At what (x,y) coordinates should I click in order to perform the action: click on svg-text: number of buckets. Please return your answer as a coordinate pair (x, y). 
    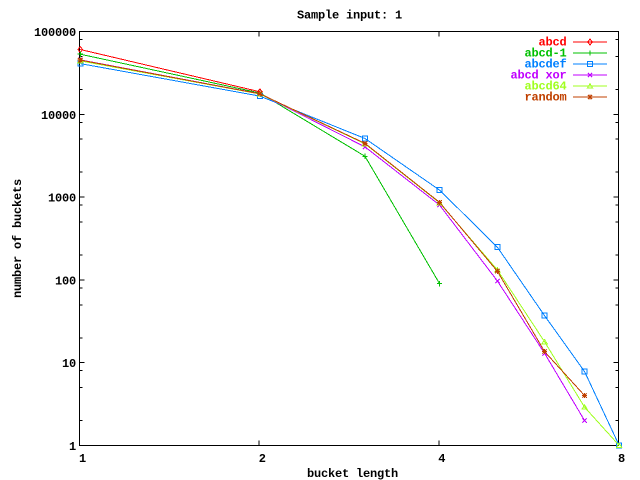
    Looking at the image, I should click on (18, 238).